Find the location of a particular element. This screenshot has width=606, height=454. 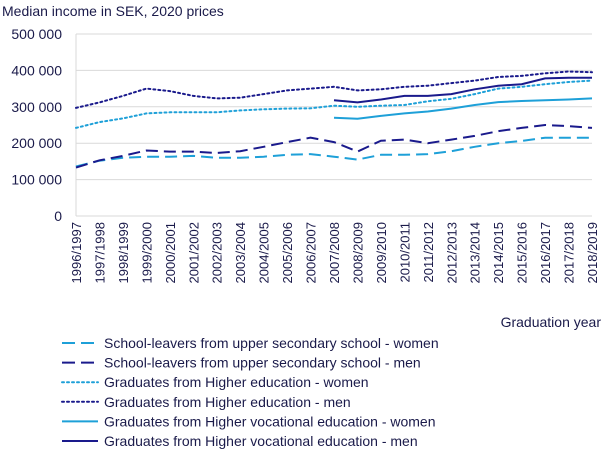

x-tick-label: 2003/2004 is located at coordinates (240, 252).